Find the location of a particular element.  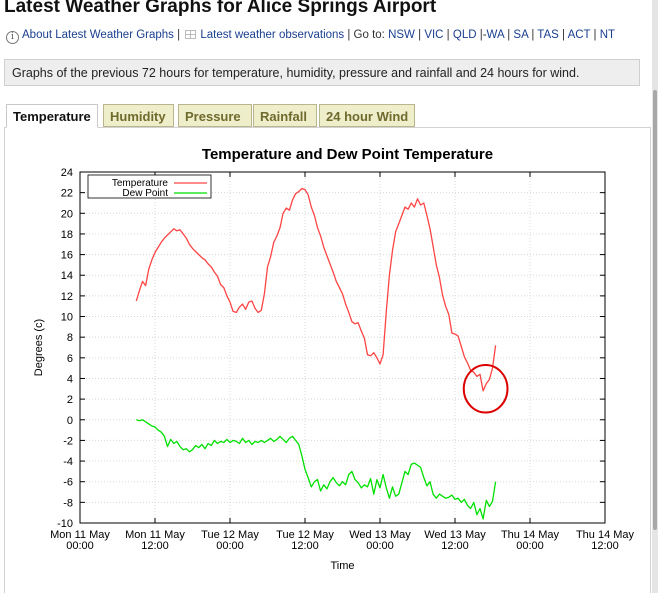

y-tick-label: -2 is located at coordinates (68, 441).